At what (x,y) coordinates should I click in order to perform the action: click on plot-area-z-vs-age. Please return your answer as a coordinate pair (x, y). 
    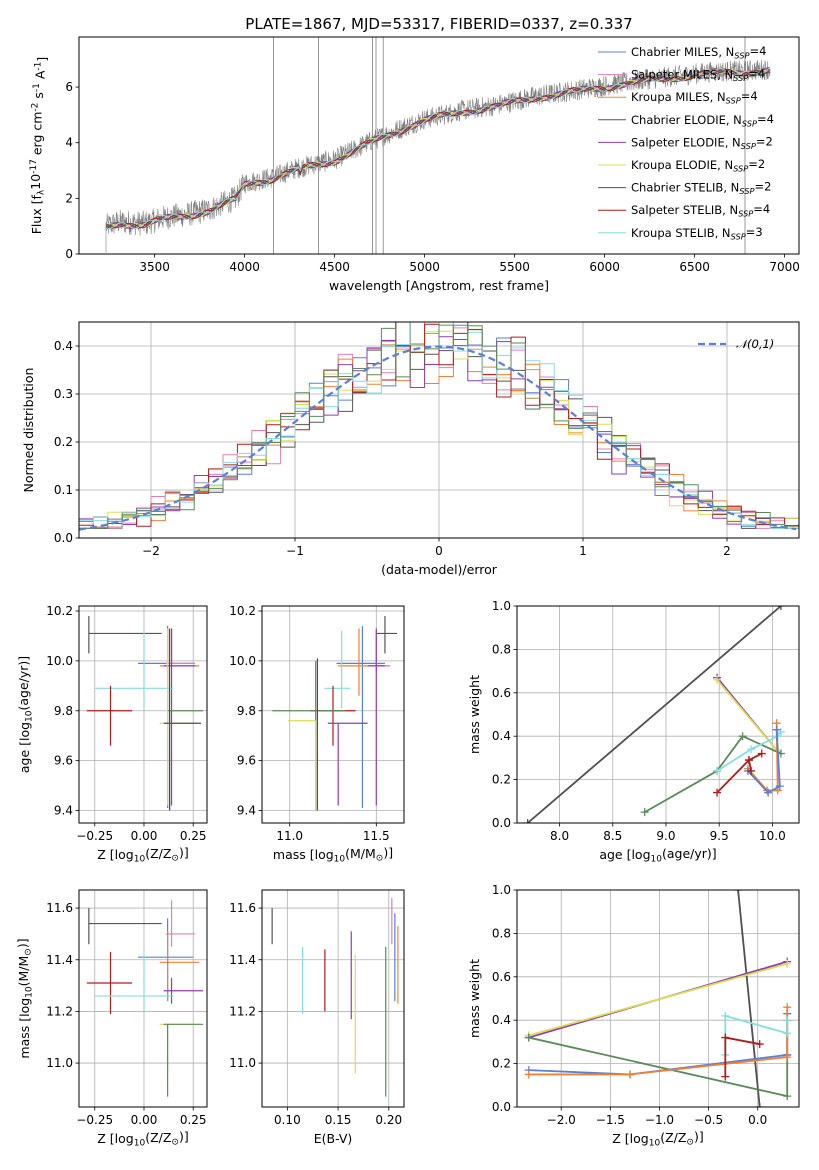
    Looking at the image, I should click on (143, 714).